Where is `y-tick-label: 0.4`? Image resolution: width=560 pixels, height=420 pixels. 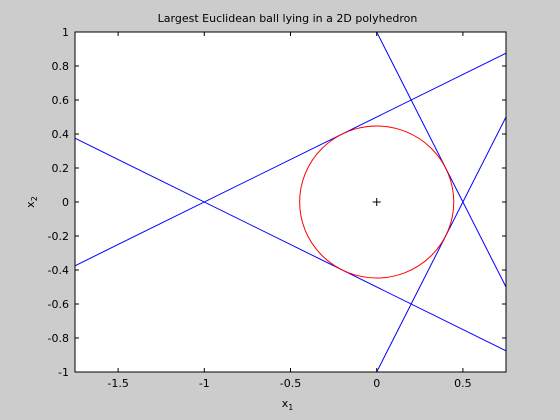
y-tick-label: 0.4 is located at coordinates (61, 134).